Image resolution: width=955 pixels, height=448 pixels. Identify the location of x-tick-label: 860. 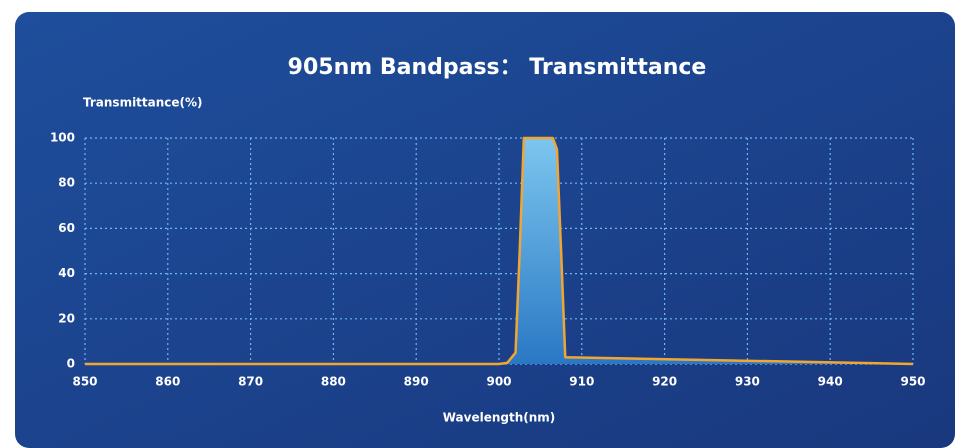
(167, 382).